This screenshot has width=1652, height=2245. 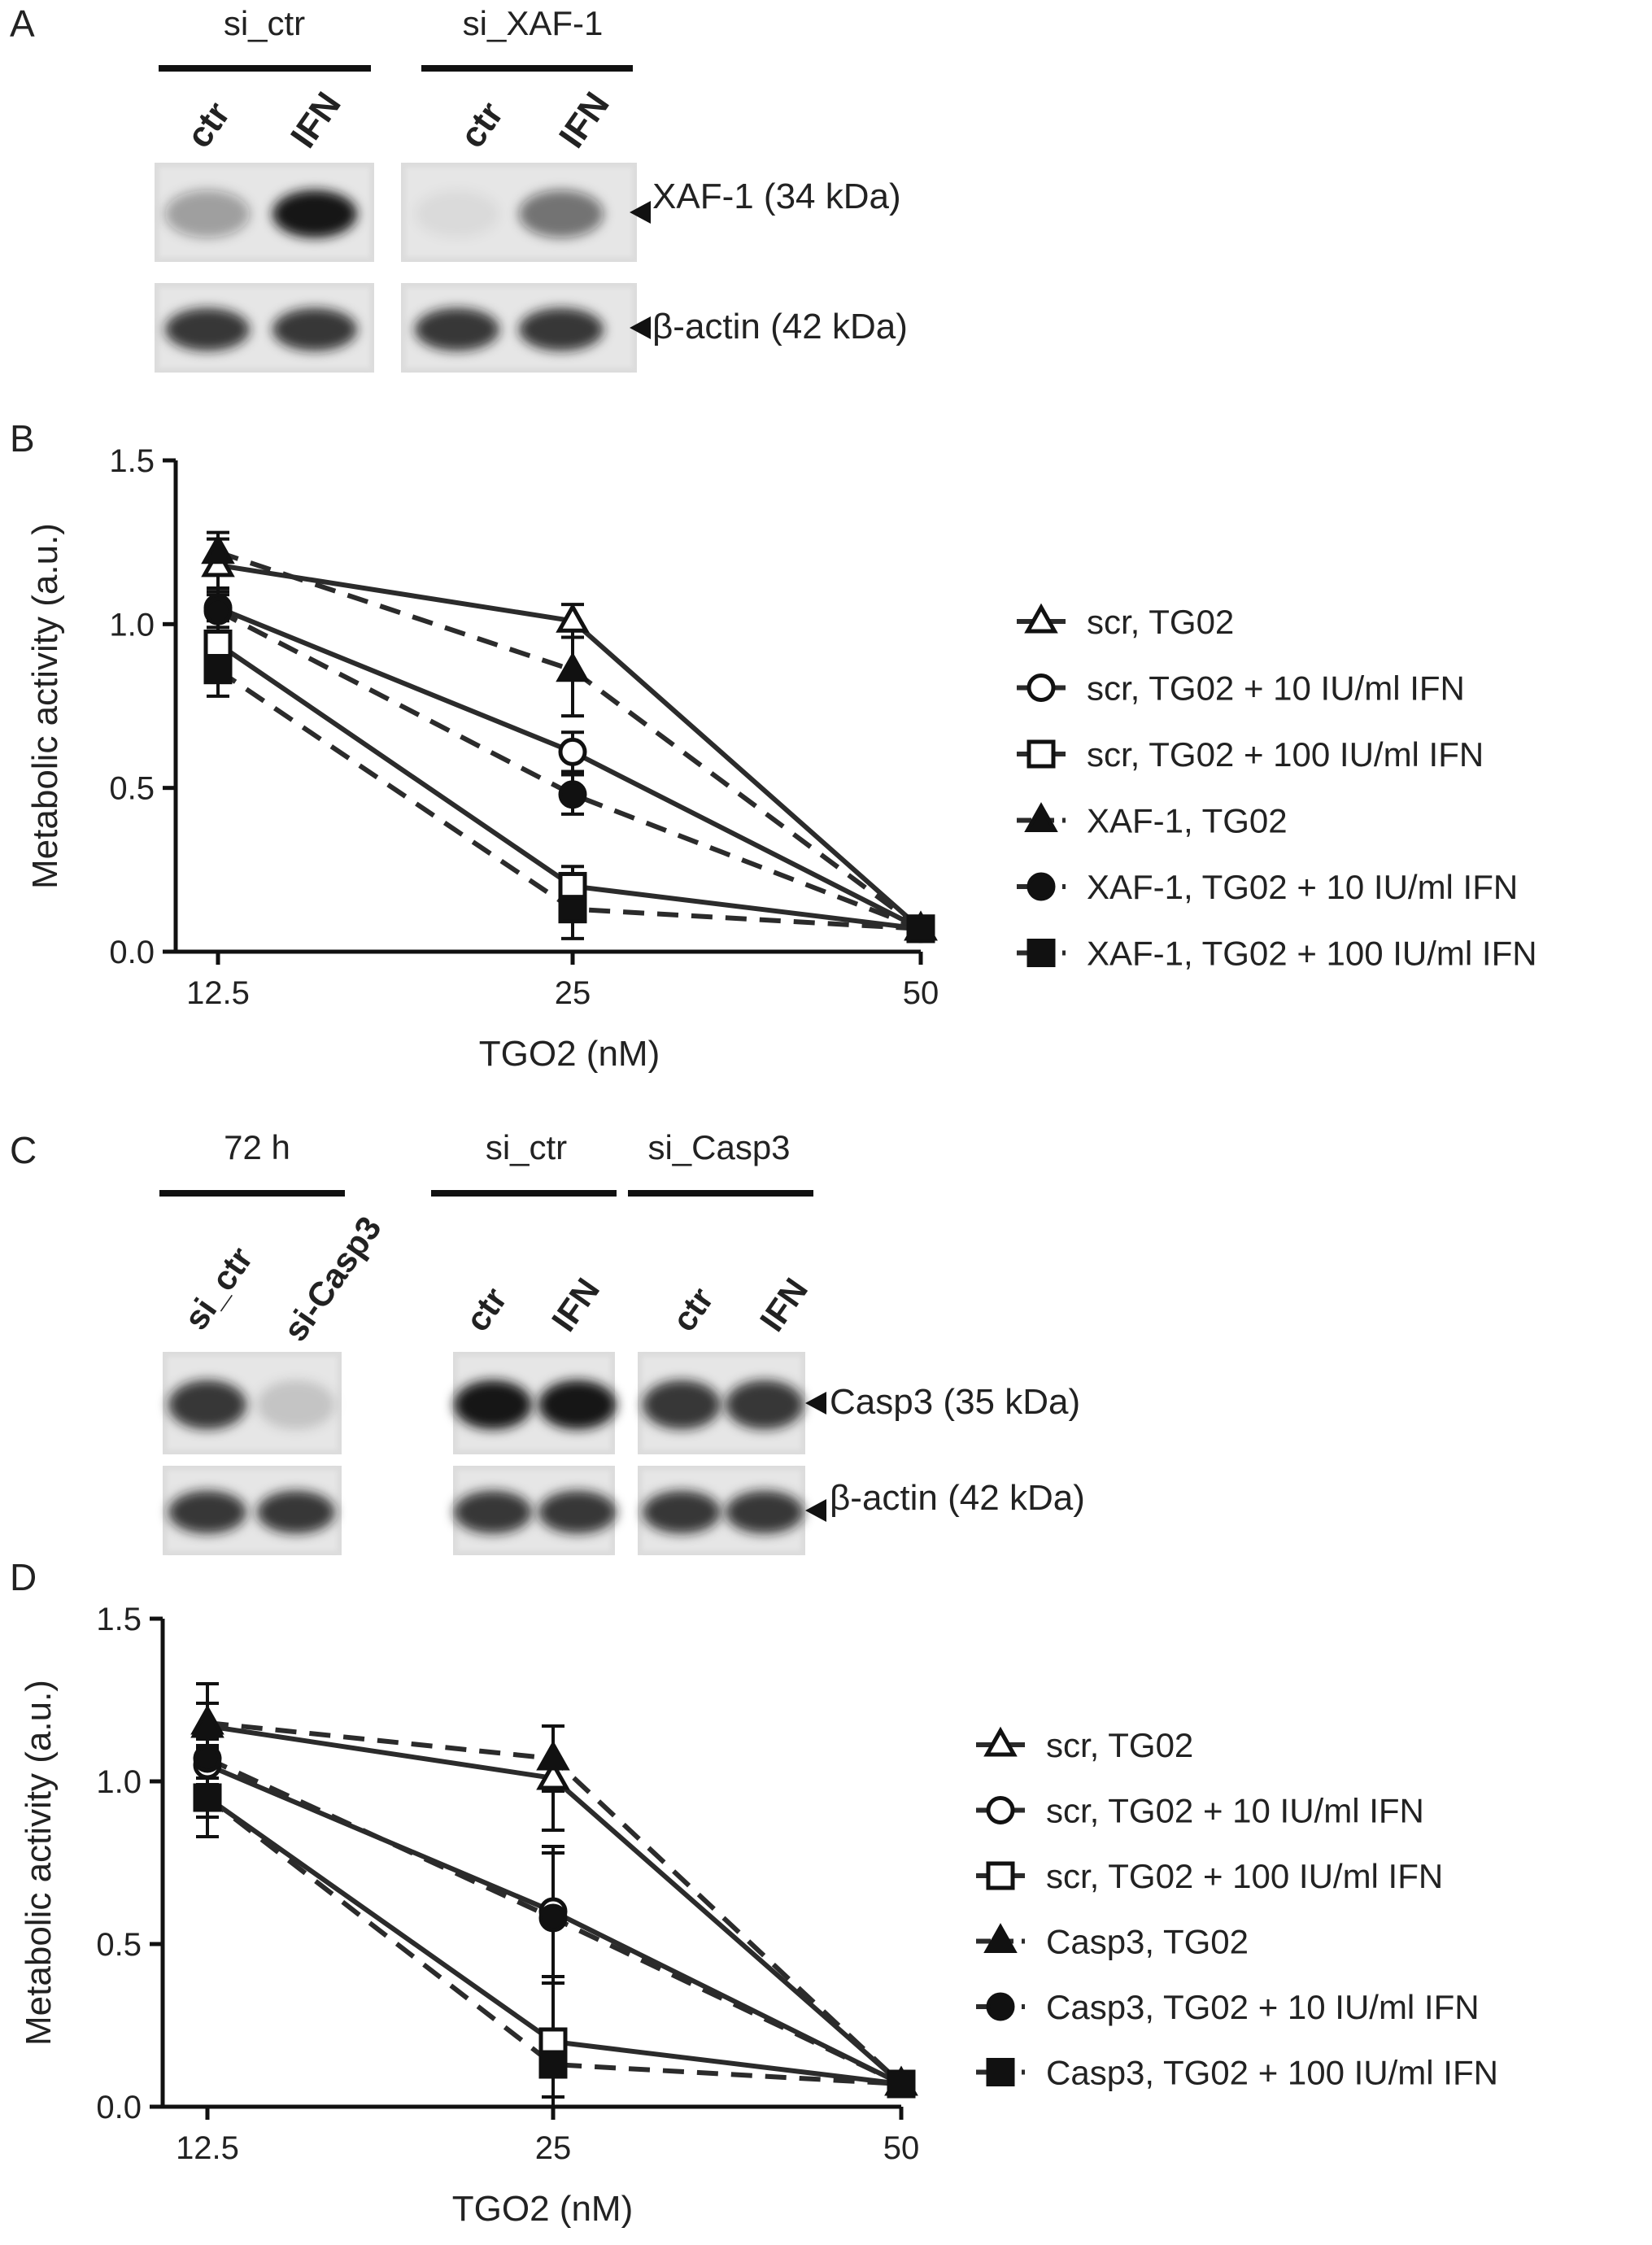 What do you see at coordinates (316, 120) in the screenshot?
I see `blot-a-lane-label: IFN` at bounding box center [316, 120].